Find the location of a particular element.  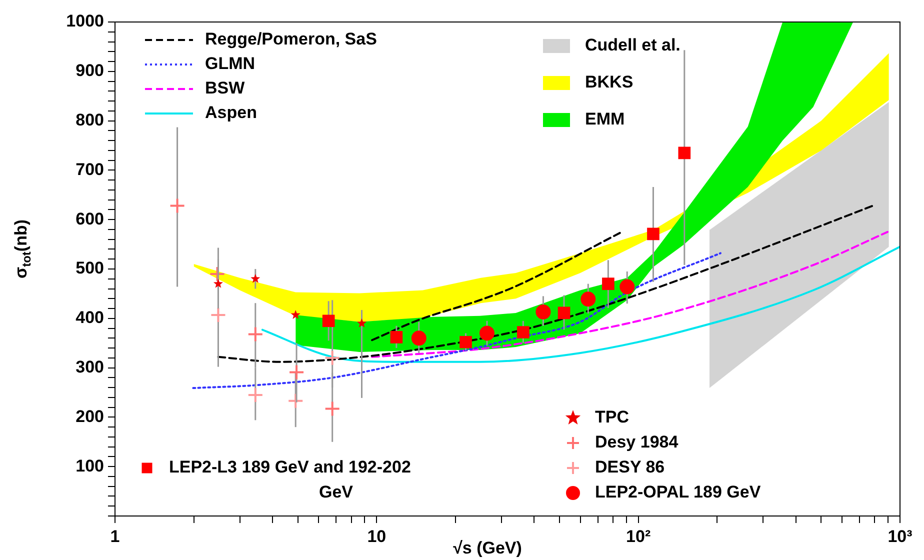

x-tick-label: 10³ is located at coordinates (900, 536).